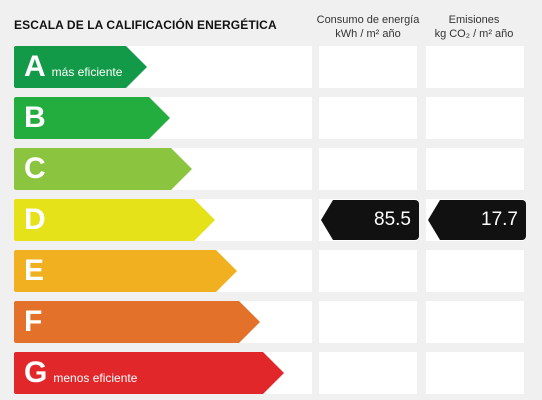 This screenshot has height=400, width=542. What do you see at coordinates (145, 25) in the screenshot?
I see `scale-title: ESCALA DE LA CALIFICACIÓN ENERGÉTICA` at bounding box center [145, 25].